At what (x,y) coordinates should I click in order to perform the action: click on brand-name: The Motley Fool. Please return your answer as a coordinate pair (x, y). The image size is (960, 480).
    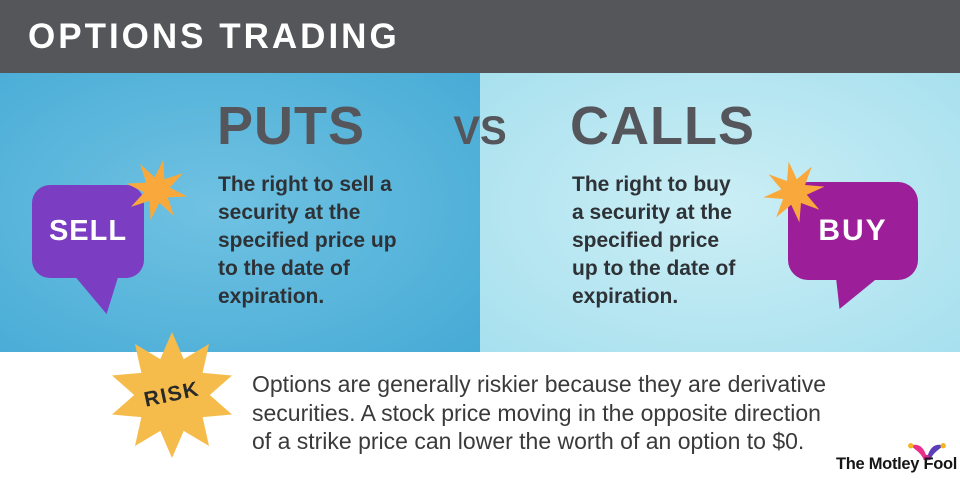
    Looking at the image, I should click on (897, 464).